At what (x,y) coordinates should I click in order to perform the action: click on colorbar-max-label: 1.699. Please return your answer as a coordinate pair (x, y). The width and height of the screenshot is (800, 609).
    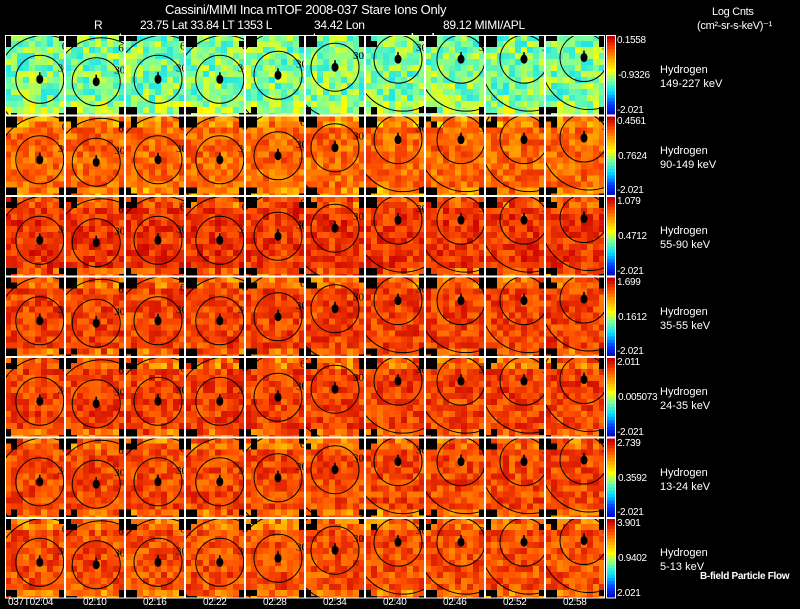
    Looking at the image, I should click on (629, 282).